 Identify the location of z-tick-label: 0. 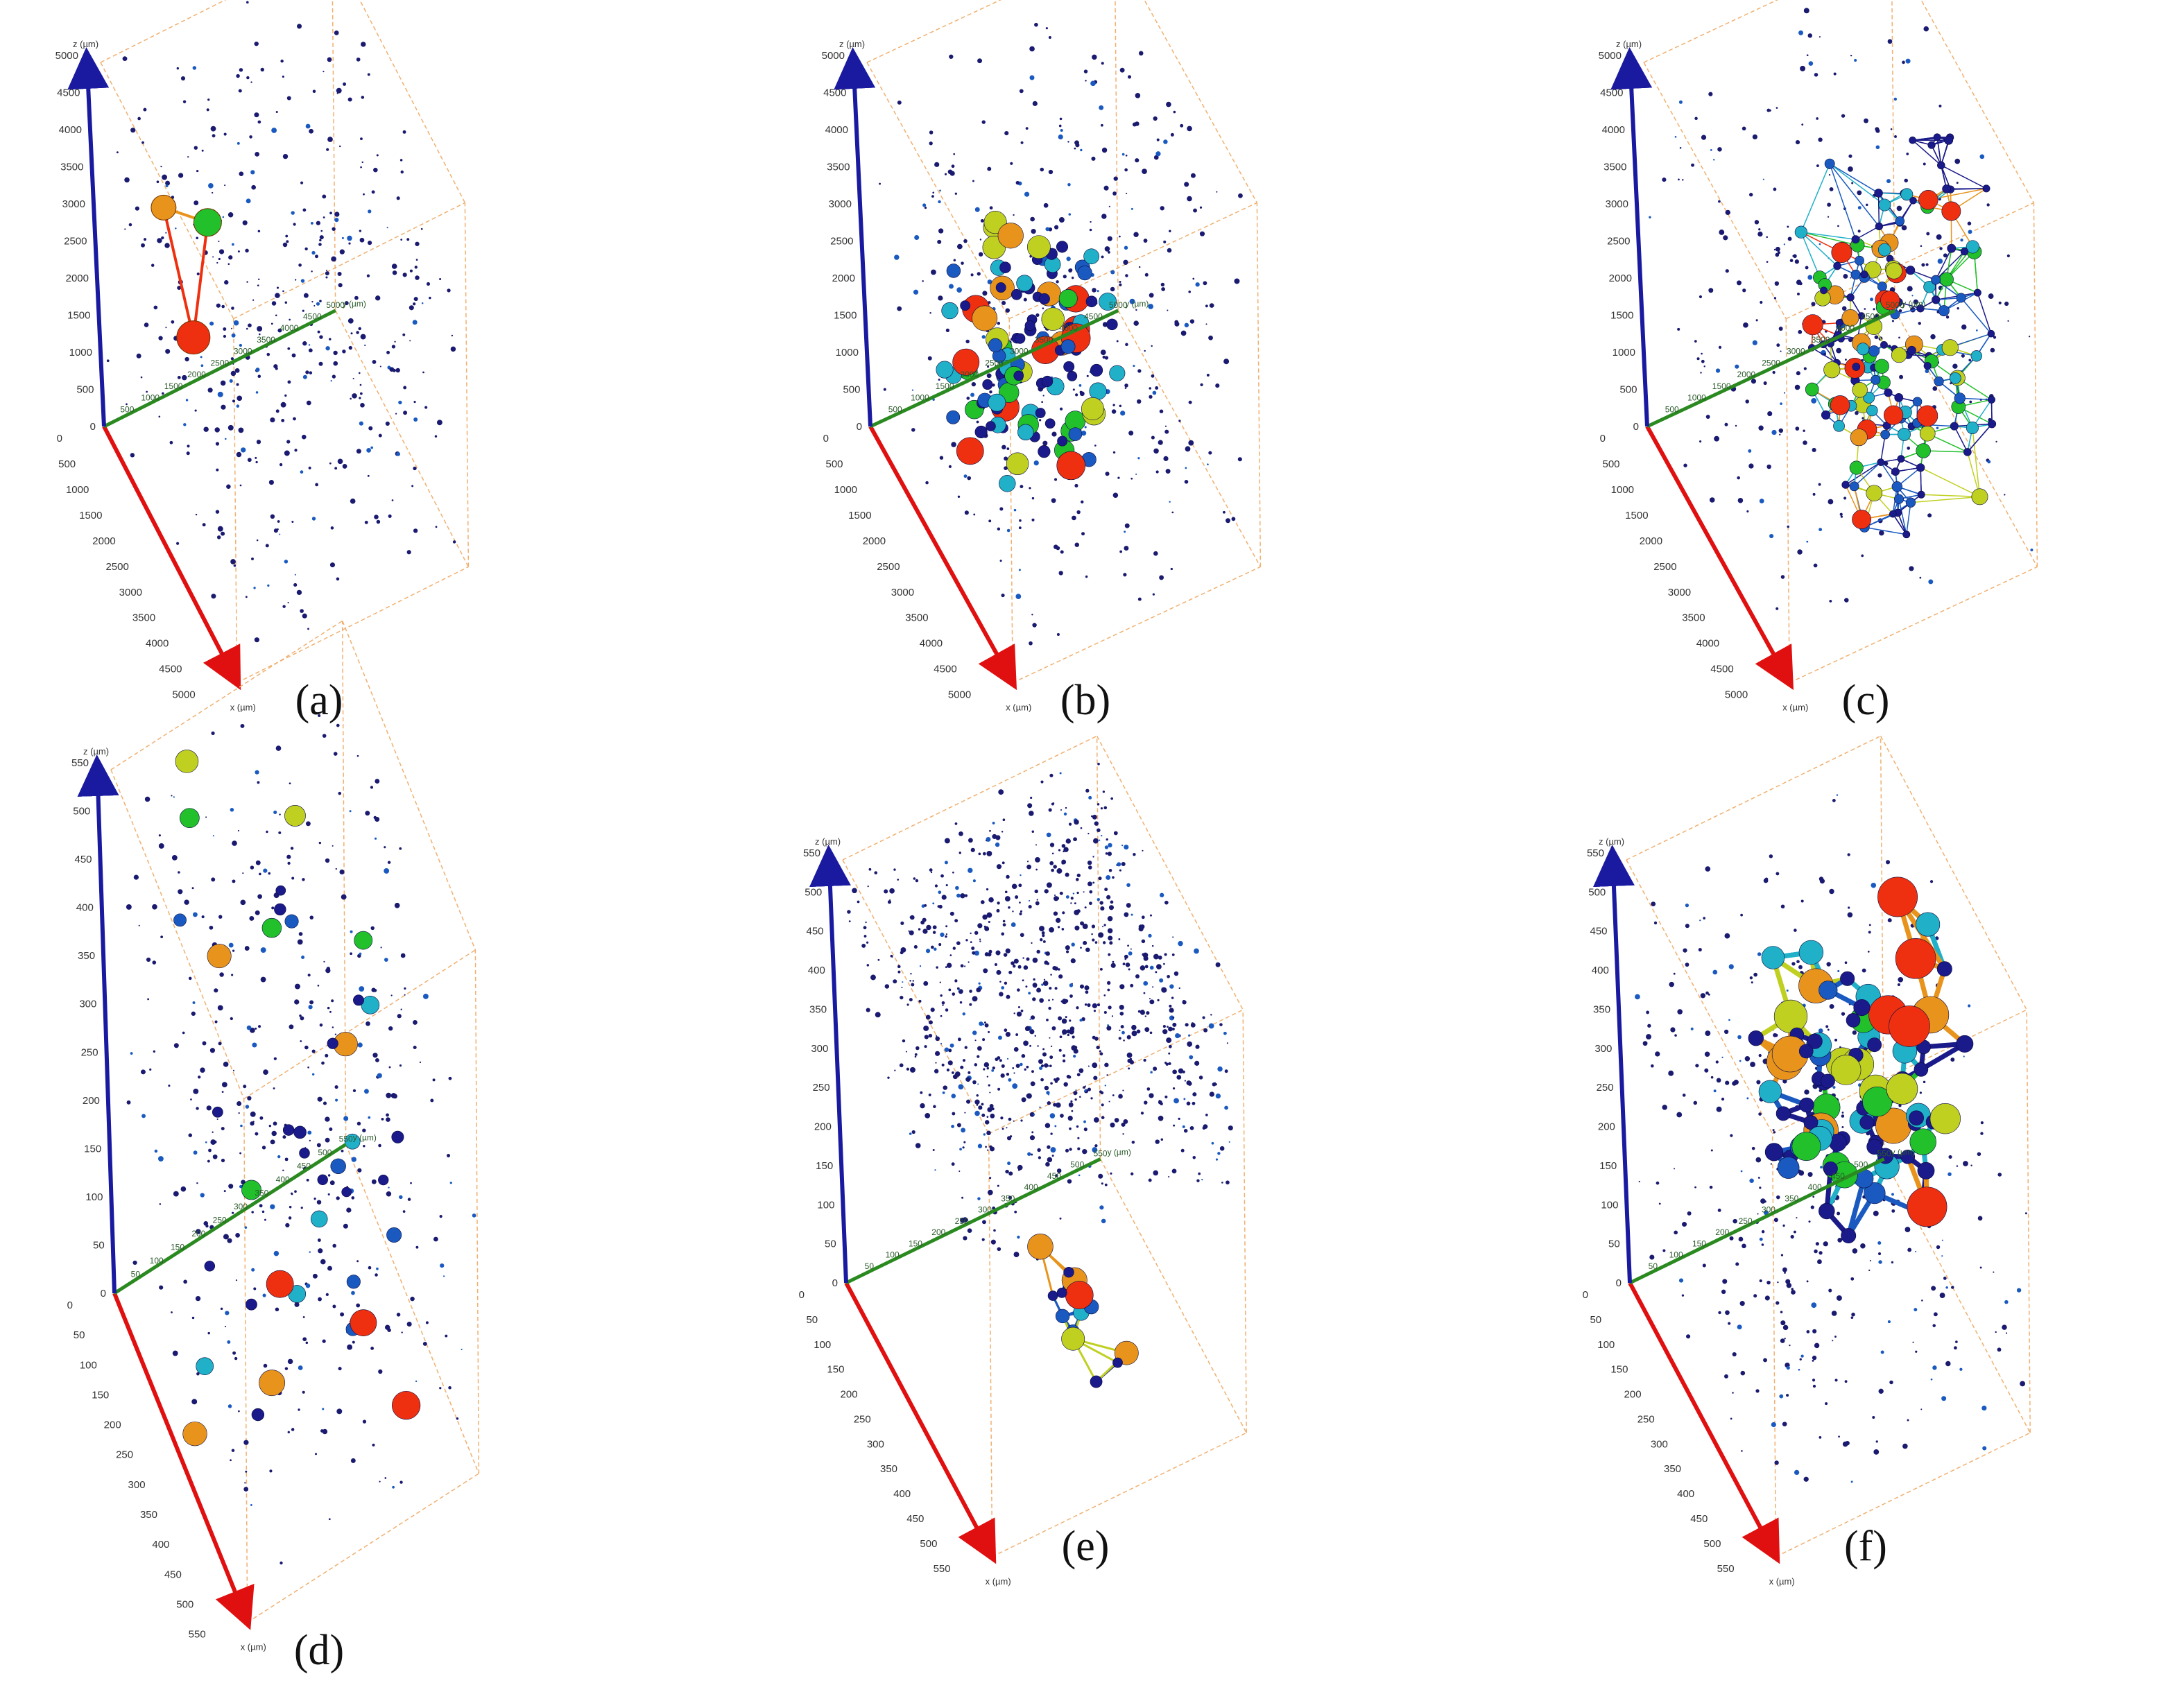
(859, 427).